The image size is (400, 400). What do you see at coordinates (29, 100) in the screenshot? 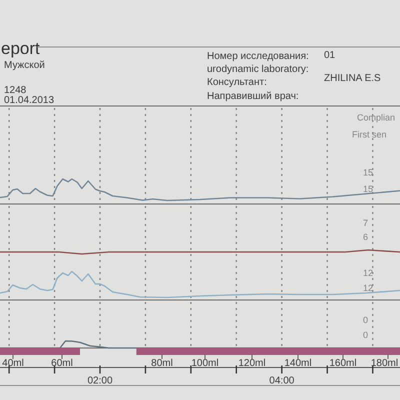
I see `text: 01.04.2013` at bounding box center [29, 100].